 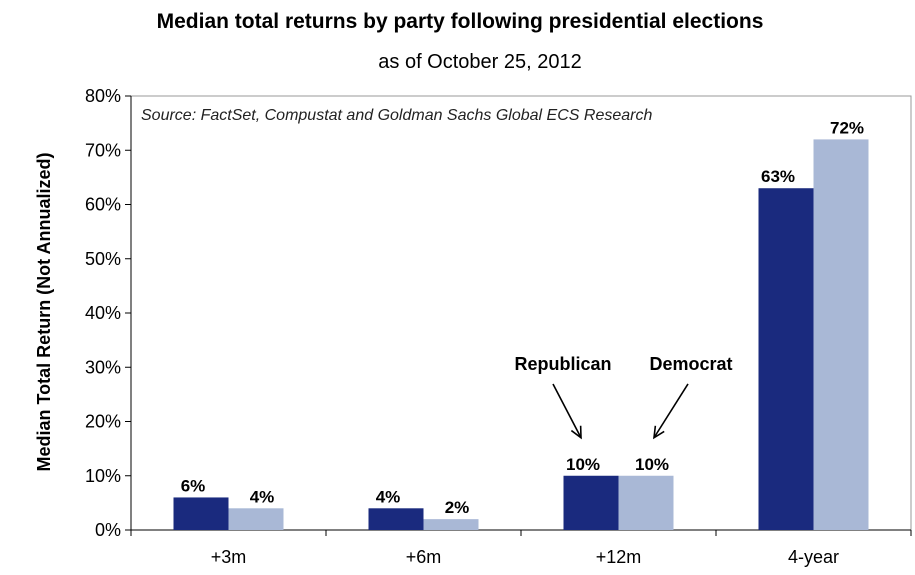 I want to click on x-tick-label: +12m, so click(x=619, y=557).